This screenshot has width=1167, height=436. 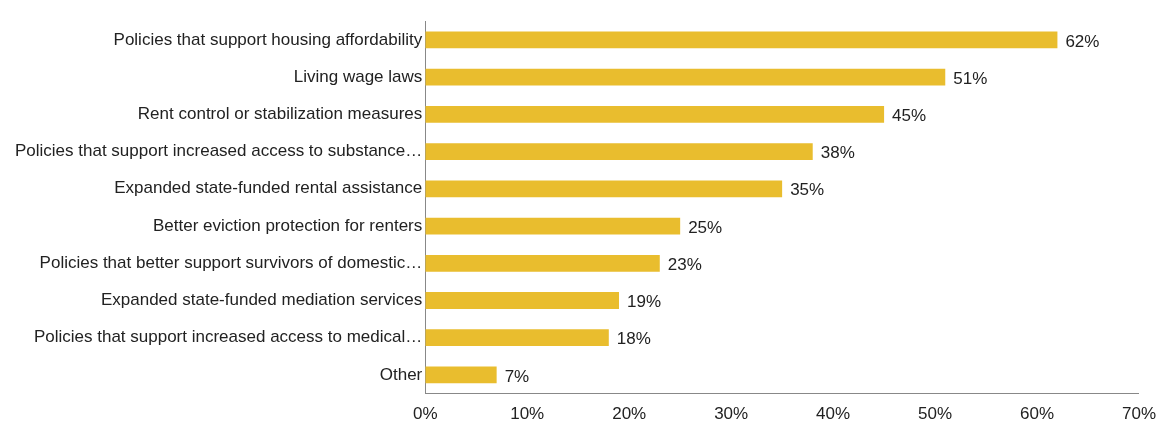 What do you see at coordinates (684, 264) in the screenshot?
I see `data-label: 23%` at bounding box center [684, 264].